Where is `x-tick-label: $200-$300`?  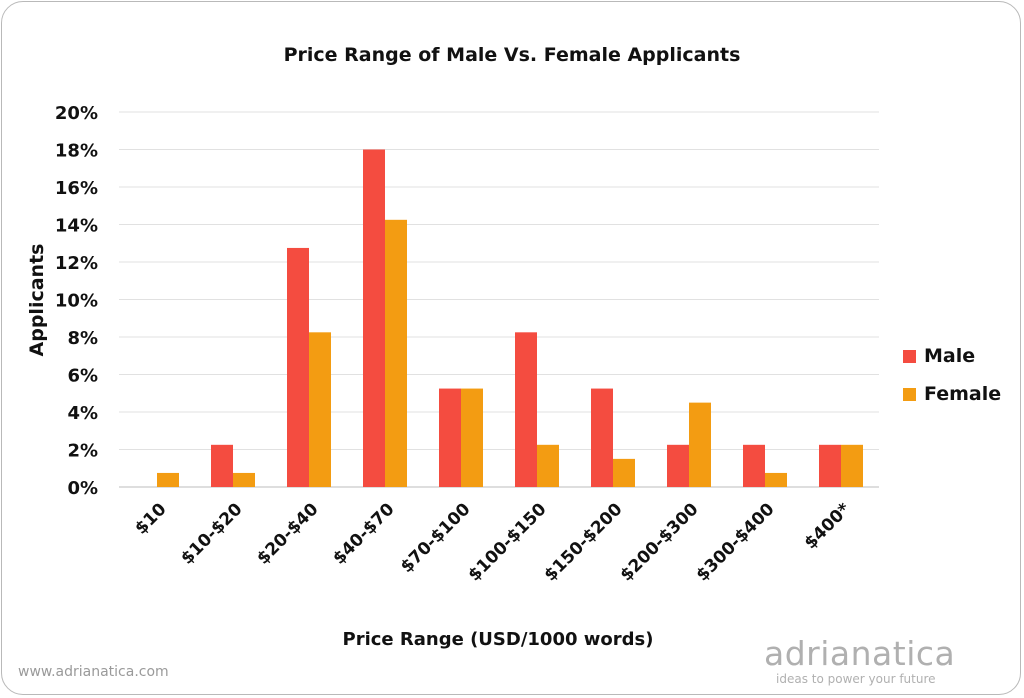
x-tick-label: $200-$300 is located at coordinates (659, 542).